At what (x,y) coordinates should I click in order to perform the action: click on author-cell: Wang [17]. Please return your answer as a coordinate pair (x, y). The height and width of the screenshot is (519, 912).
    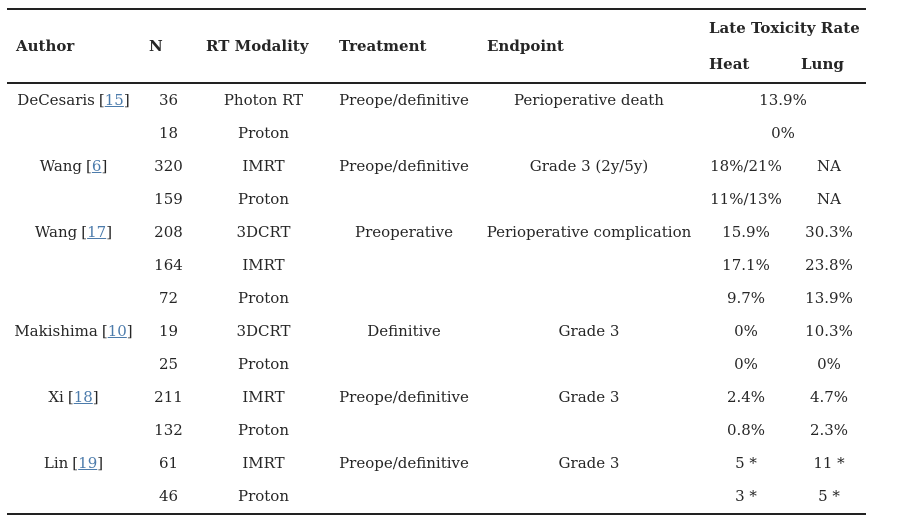
    Looking at the image, I should click on (73, 265).